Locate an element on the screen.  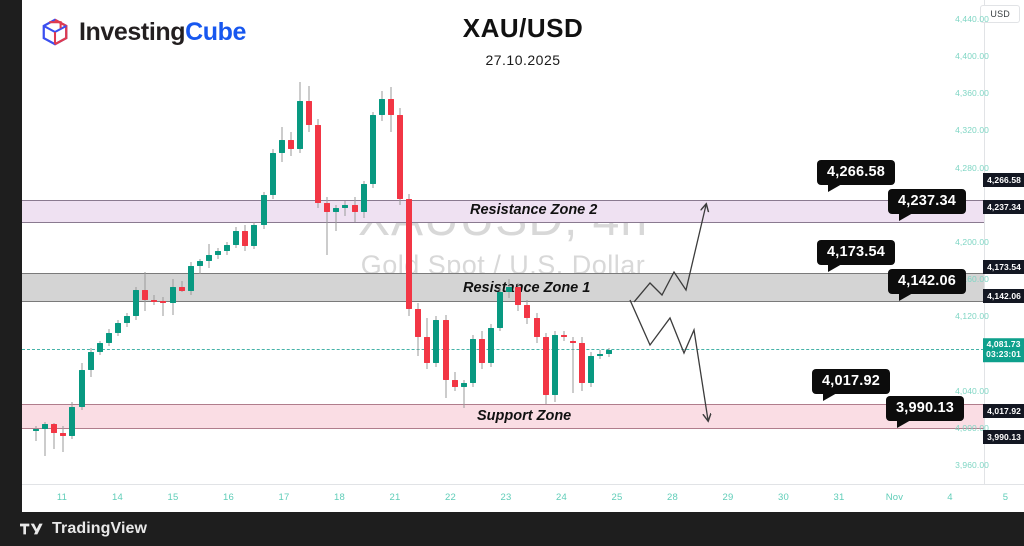
time-tick: 18 is located at coordinates (339, 497).